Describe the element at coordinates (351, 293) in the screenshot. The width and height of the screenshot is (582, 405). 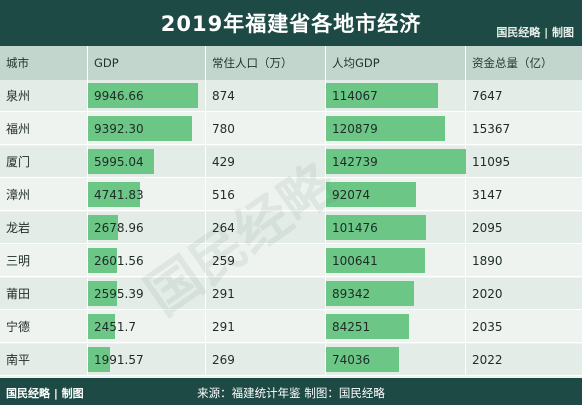
I see `per-capita-gdp-cell-value: 89342` at that location.